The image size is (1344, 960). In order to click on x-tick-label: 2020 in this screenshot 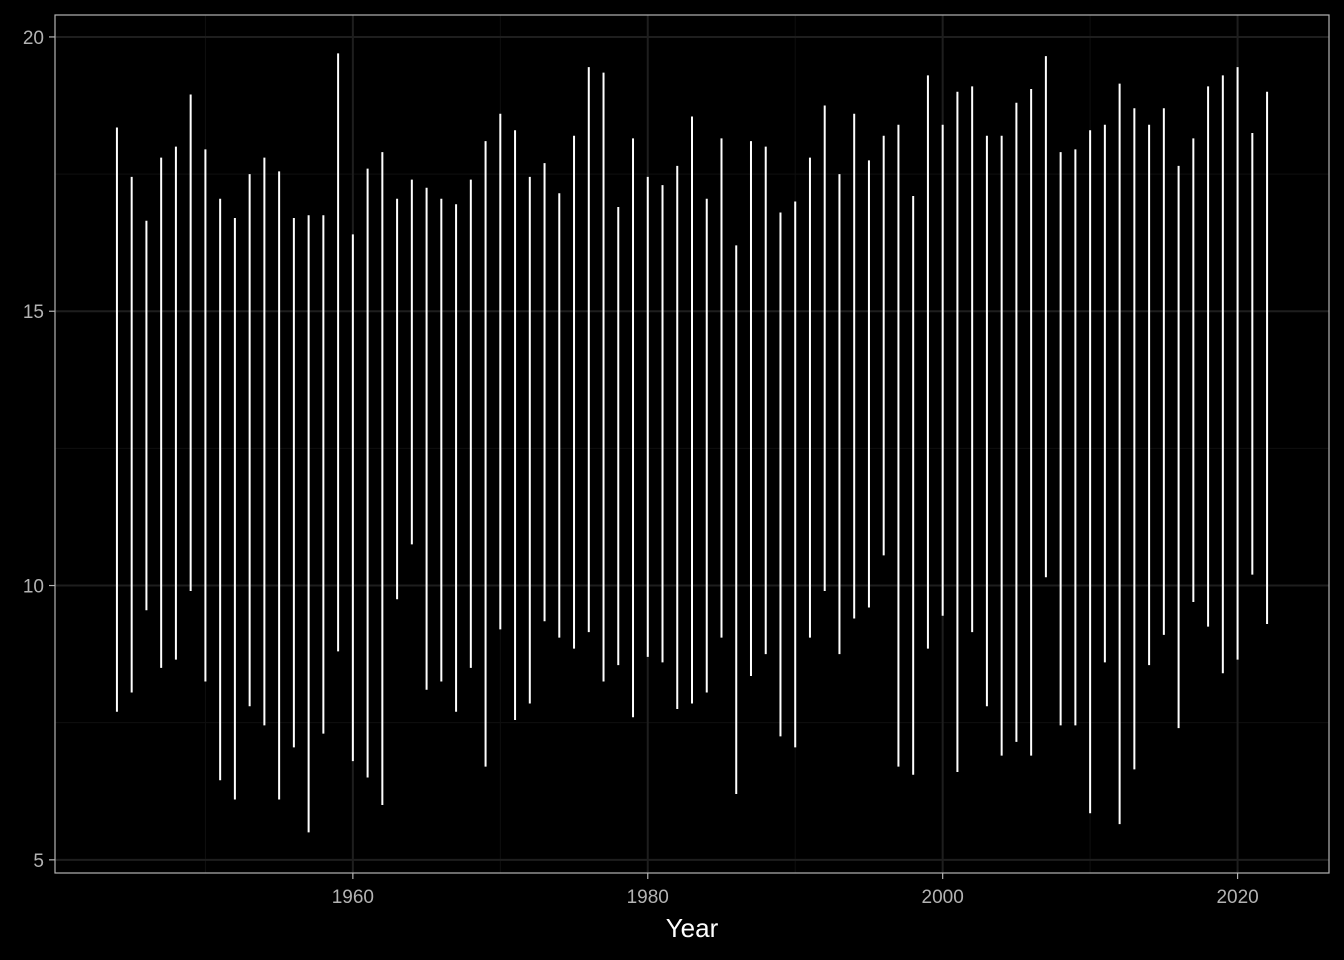, I will do `click(1237, 897)`.